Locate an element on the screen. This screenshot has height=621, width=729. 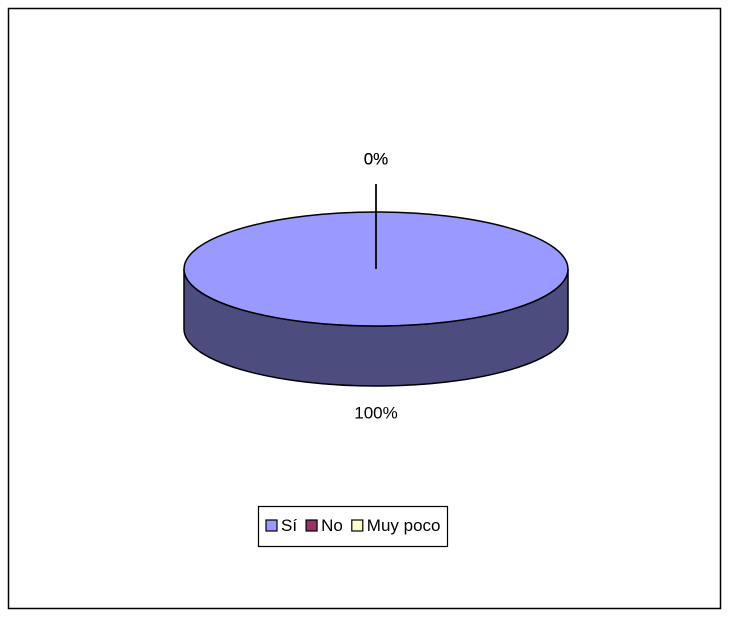
data-label: 0% is located at coordinates (376, 158).